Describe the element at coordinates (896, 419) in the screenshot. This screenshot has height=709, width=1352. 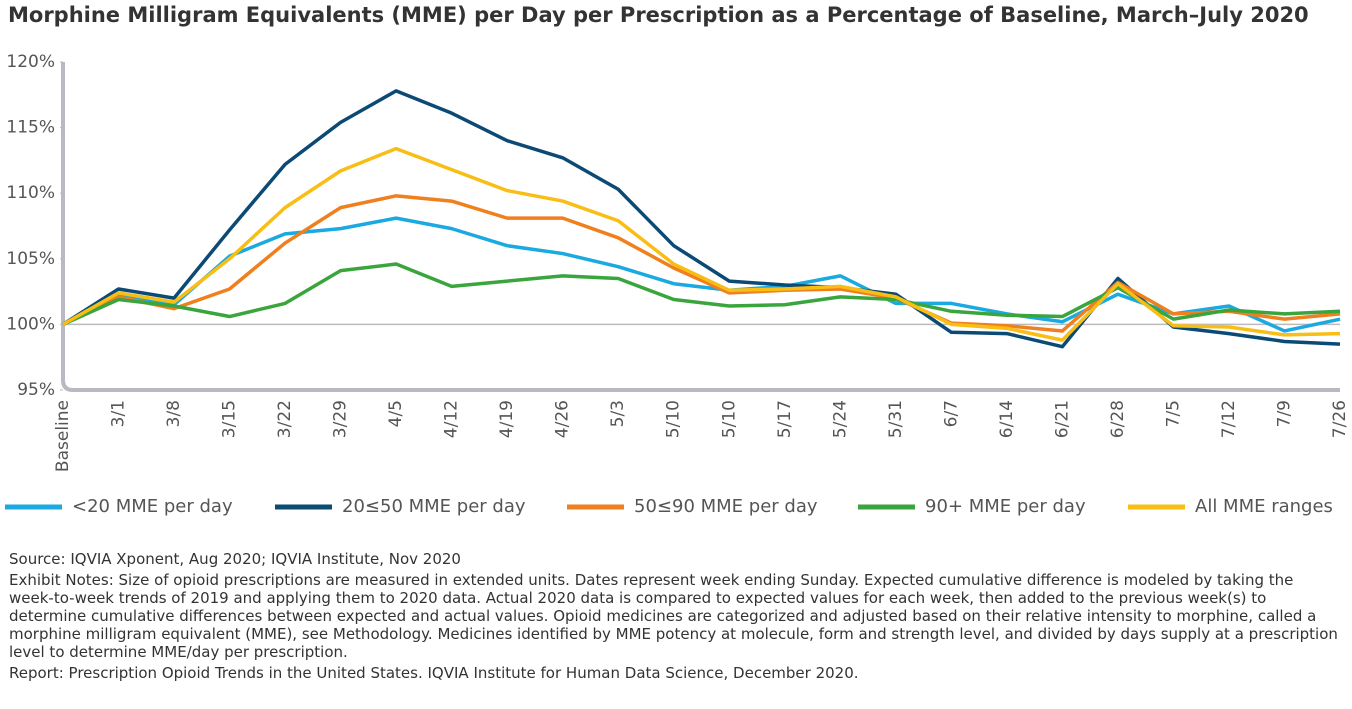
I see `x-tick-label: 5/31` at that location.